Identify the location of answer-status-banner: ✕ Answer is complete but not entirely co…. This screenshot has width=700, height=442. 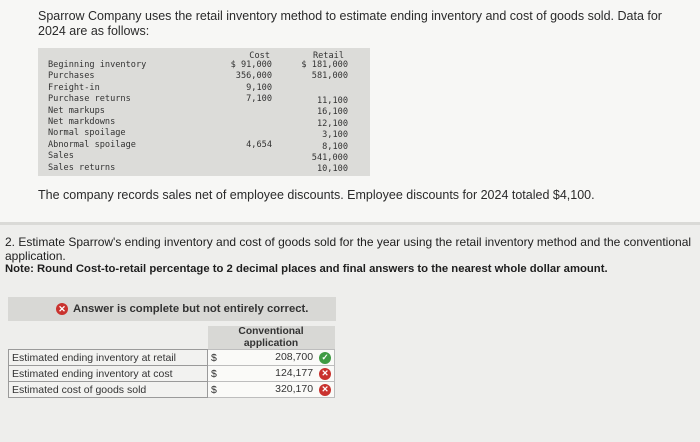
(172, 309).